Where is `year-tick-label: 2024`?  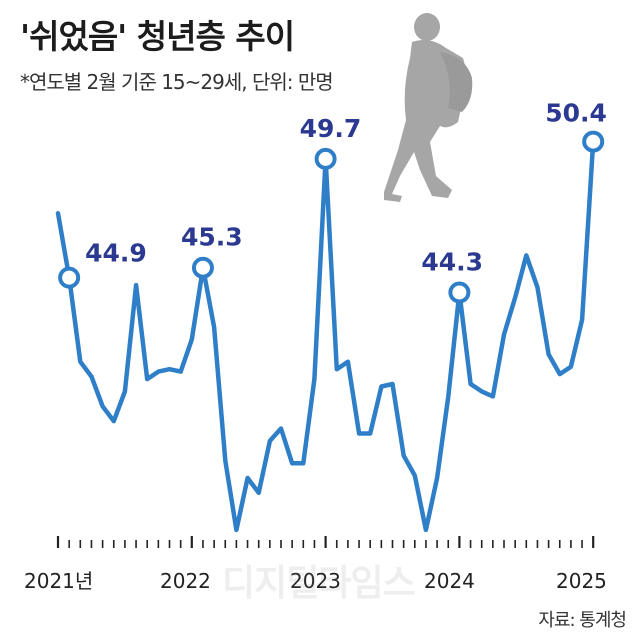
year-tick-label: 2024 is located at coordinates (449, 581).